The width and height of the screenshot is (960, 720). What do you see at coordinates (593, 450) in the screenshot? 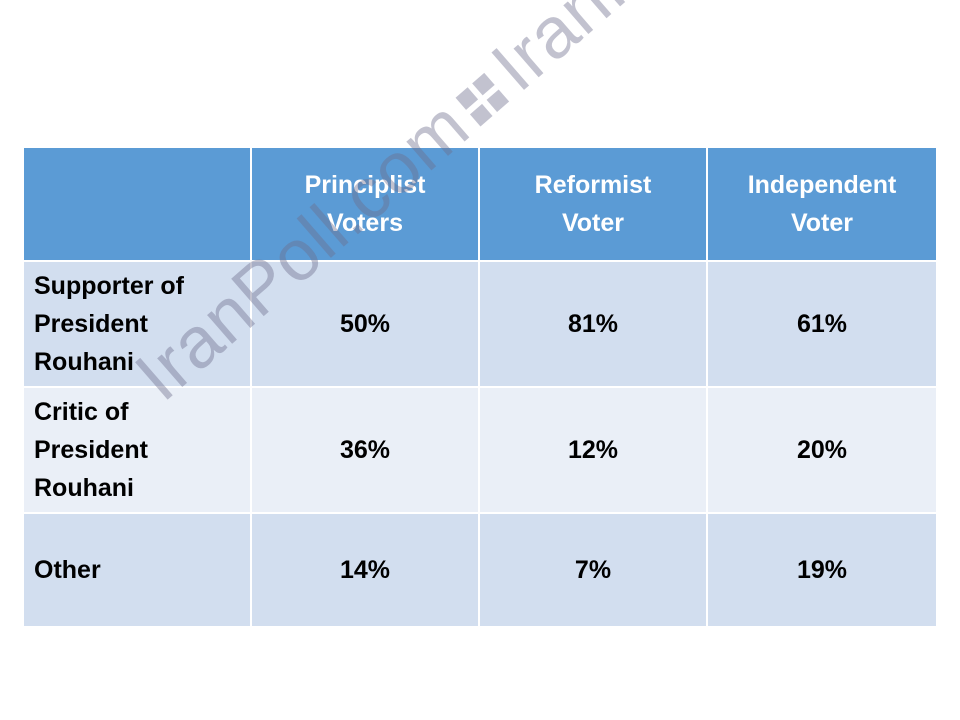
I see `value-cell: 12%` at bounding box center [593, 450].